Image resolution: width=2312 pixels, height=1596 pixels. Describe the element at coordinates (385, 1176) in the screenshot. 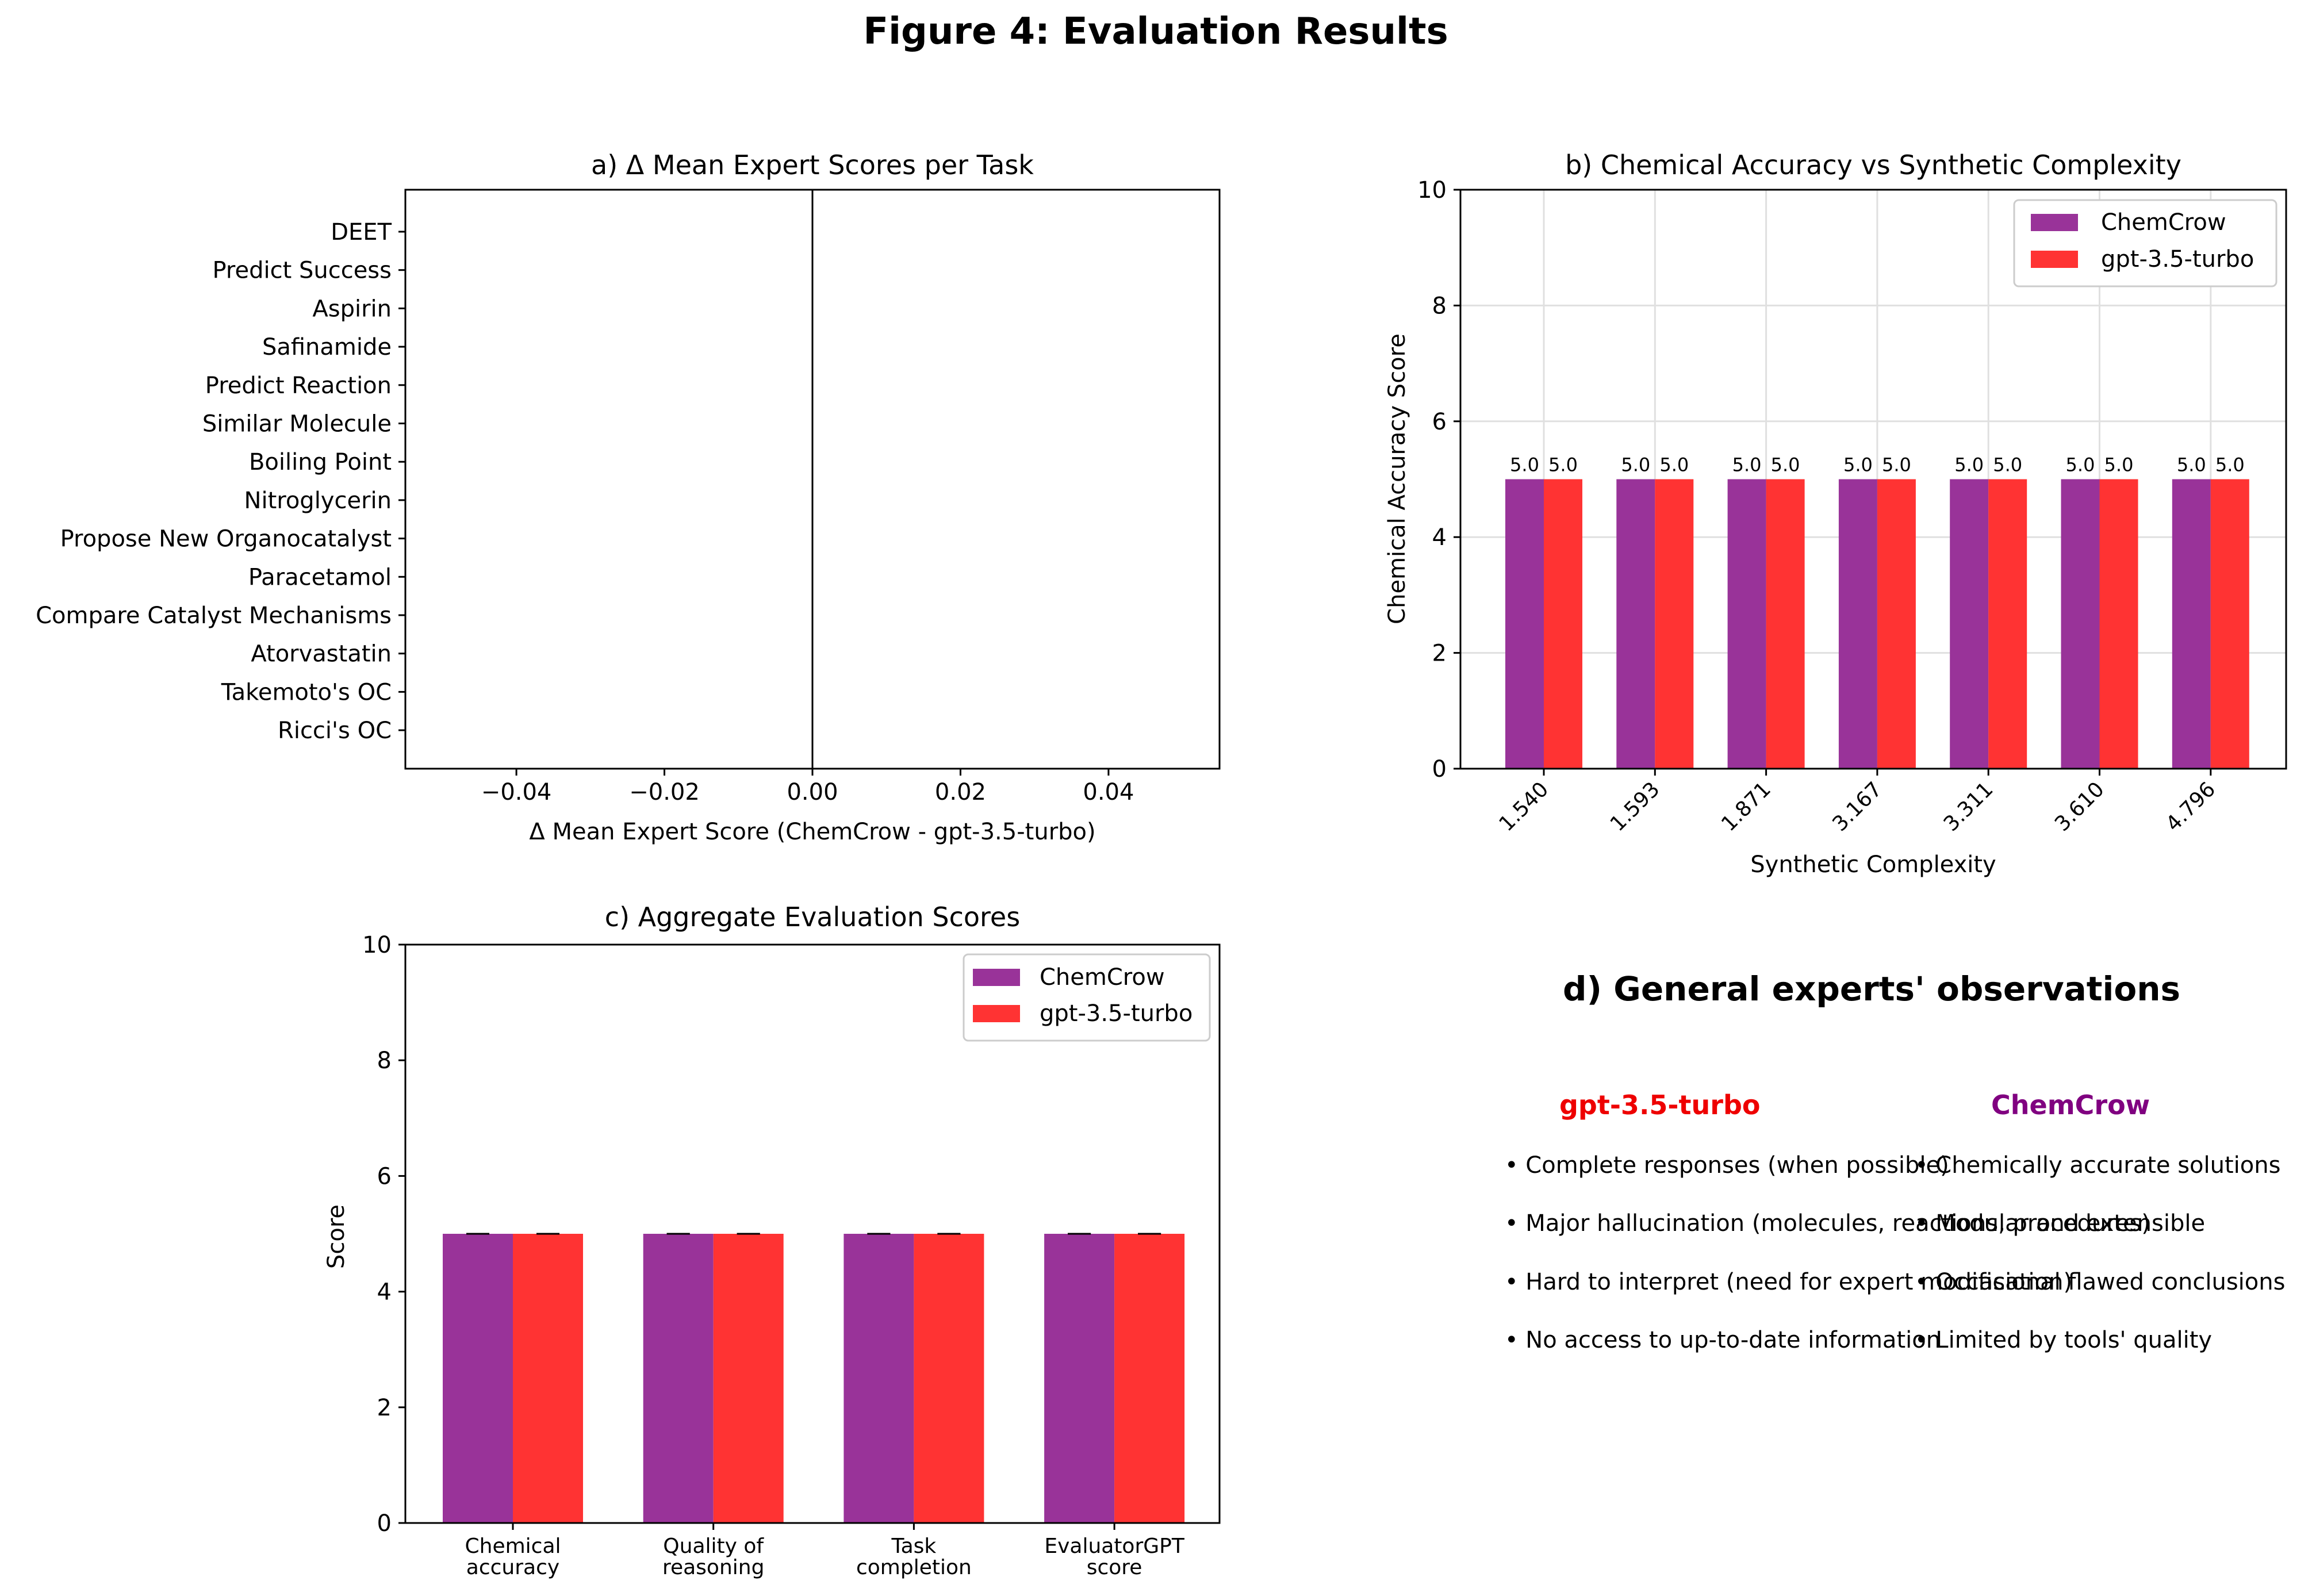

I see `panel-c-ytick-label: 6` at that location.